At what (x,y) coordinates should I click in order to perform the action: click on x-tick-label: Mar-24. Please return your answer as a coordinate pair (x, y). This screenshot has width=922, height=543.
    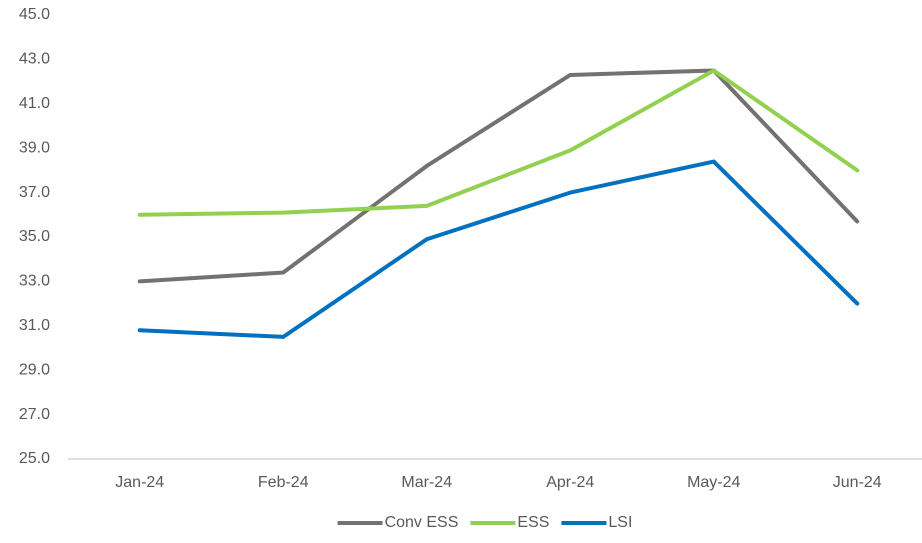
    Looking at the image, I should click on (426, 482).